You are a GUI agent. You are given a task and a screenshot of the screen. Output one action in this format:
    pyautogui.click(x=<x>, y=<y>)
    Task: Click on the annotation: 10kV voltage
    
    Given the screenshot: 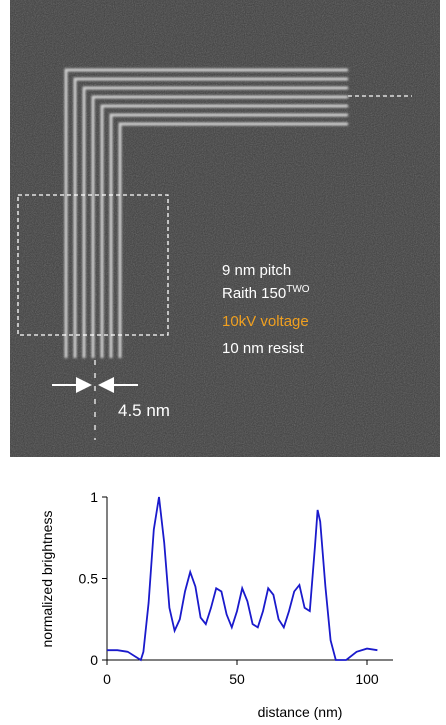 What is the action you would take?
    pyautogui.click(x=265, y=321)
    